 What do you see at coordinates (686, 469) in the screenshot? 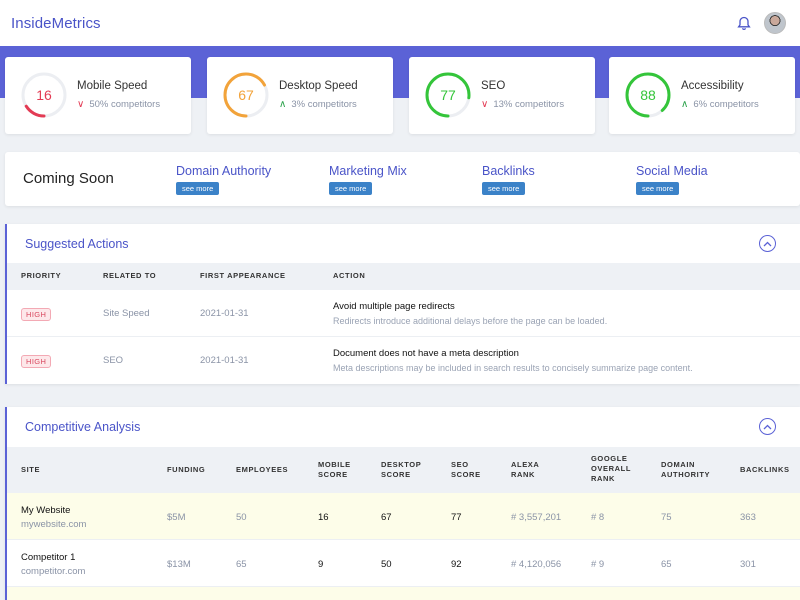
I see `column-header: DOMAIN AUTHORITY` at bounding box center [686, 469].